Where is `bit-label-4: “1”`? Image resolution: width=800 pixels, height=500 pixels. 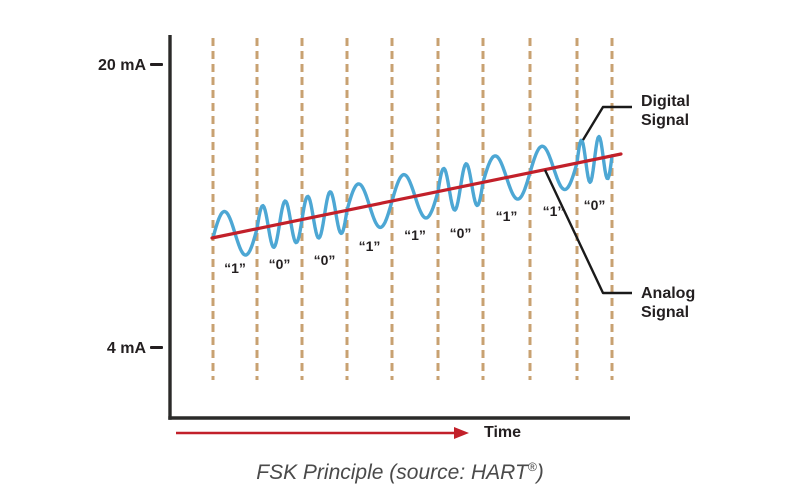
bit-label-4: “1” is located at coordinates (415, 235).